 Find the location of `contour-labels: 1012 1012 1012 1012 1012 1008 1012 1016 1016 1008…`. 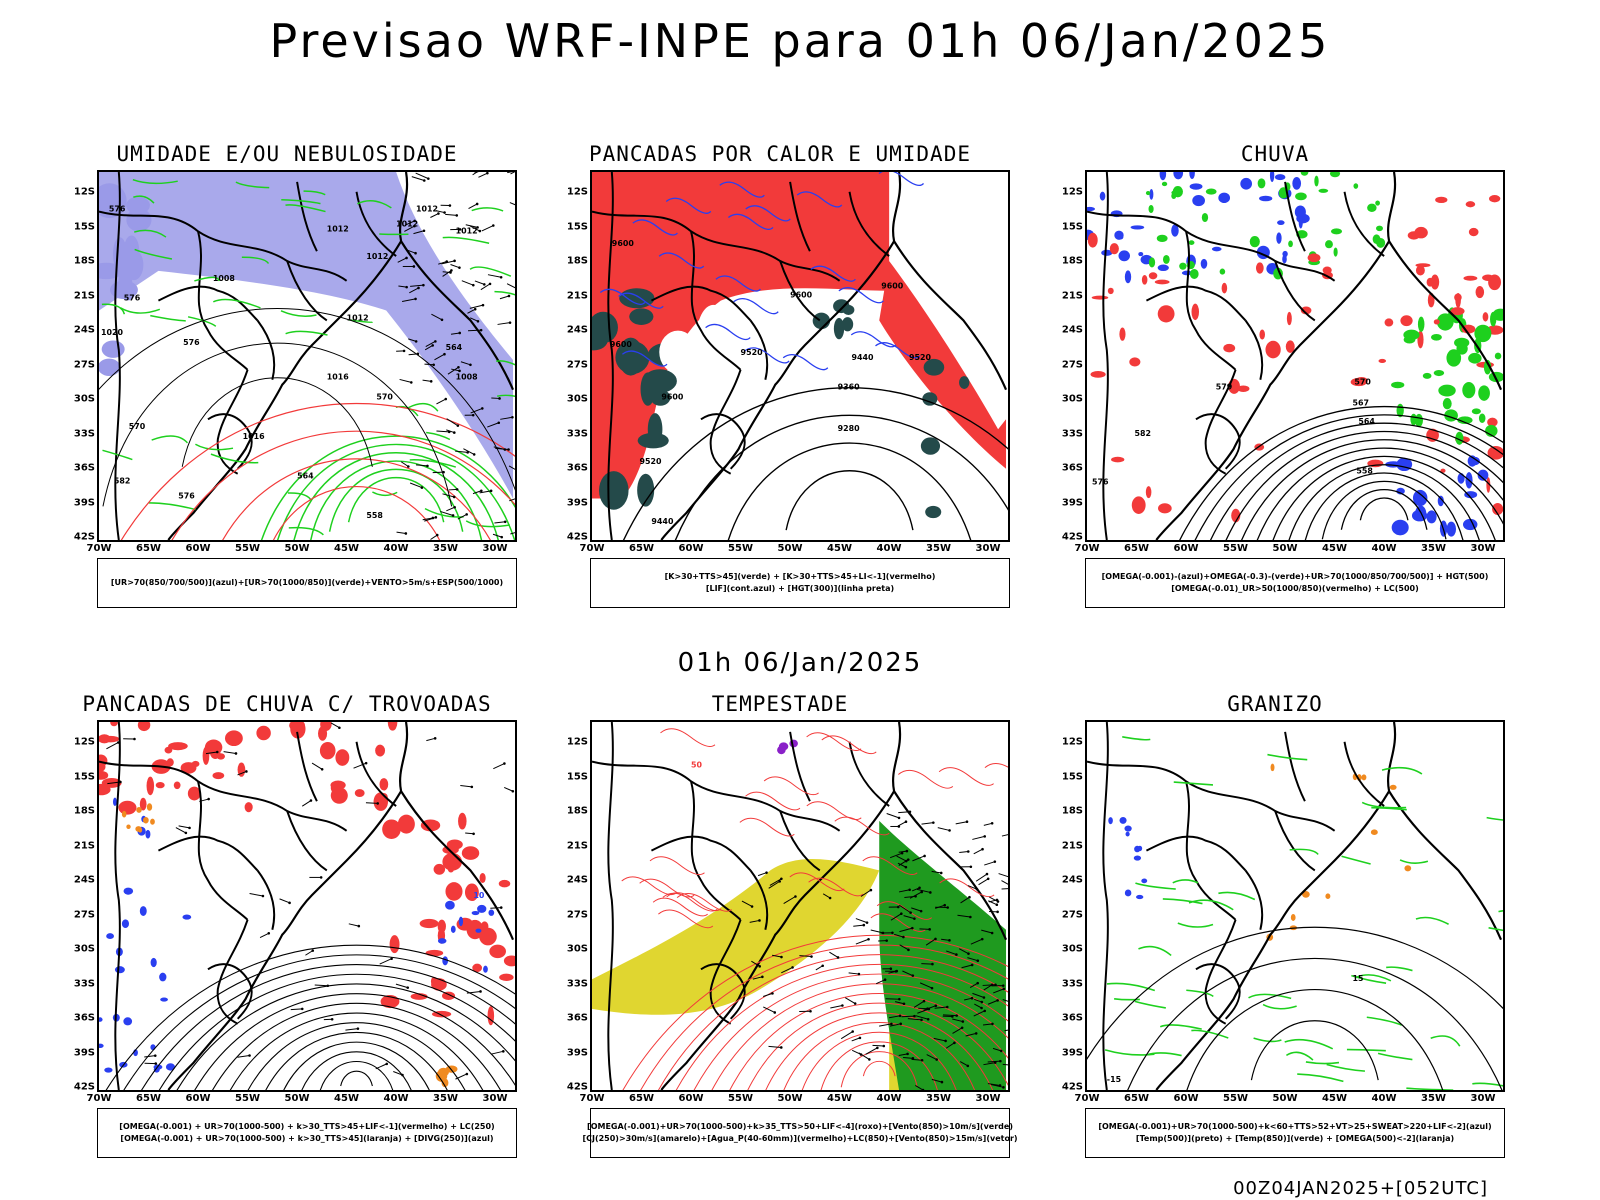

contour-labels: 1012 1012 1012 1012 1012 1008 1012 1016 1016 1008… is located at coordinates (289, 363).